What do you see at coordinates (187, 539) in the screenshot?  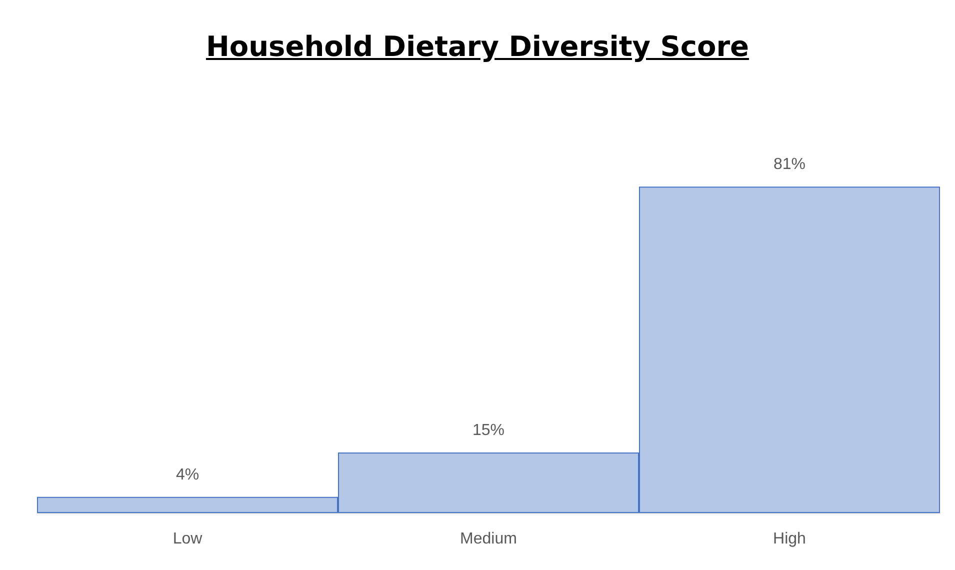 I see `x-tick-label: Low` at bounding box center [187, 539].